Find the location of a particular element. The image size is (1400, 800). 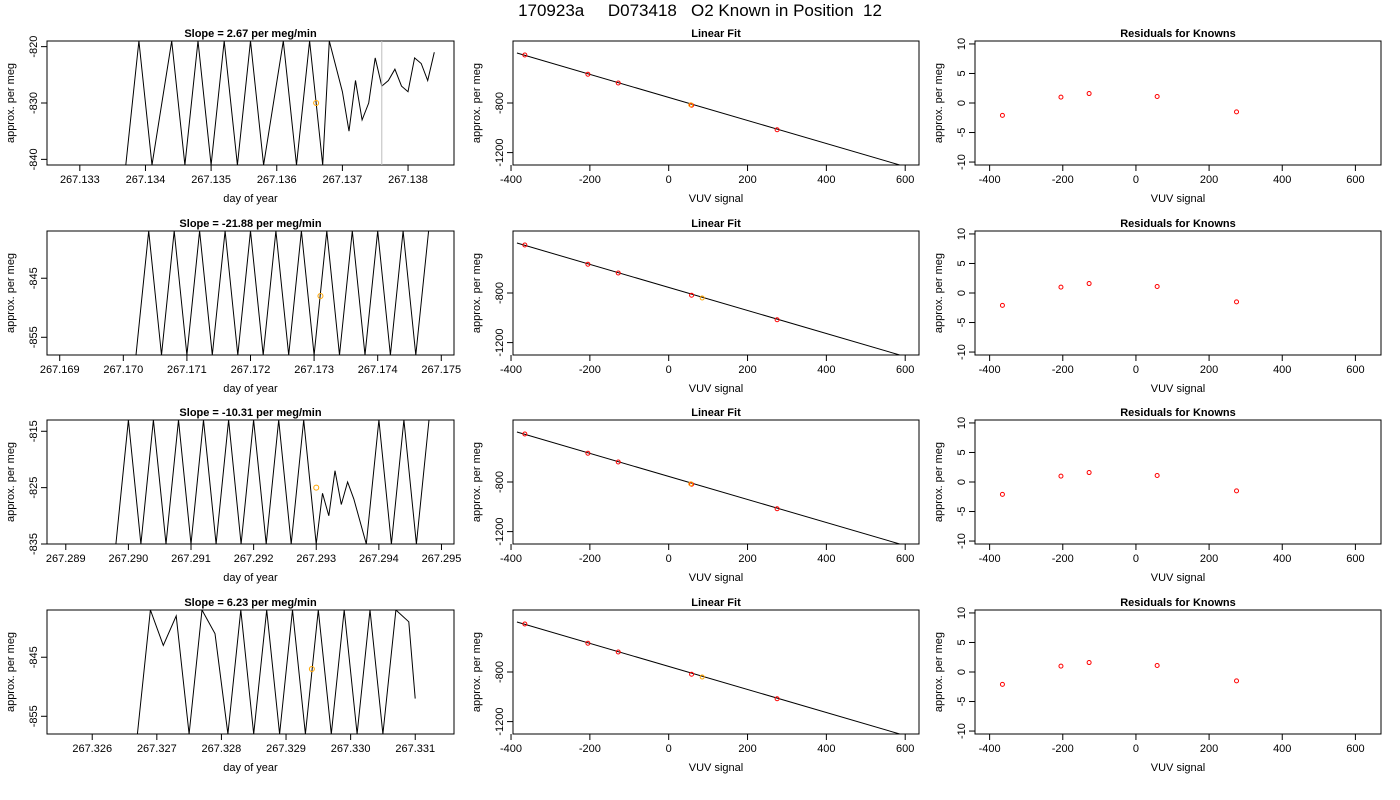

x-tick-label: 267.138 is located at coordinates (408, 180).